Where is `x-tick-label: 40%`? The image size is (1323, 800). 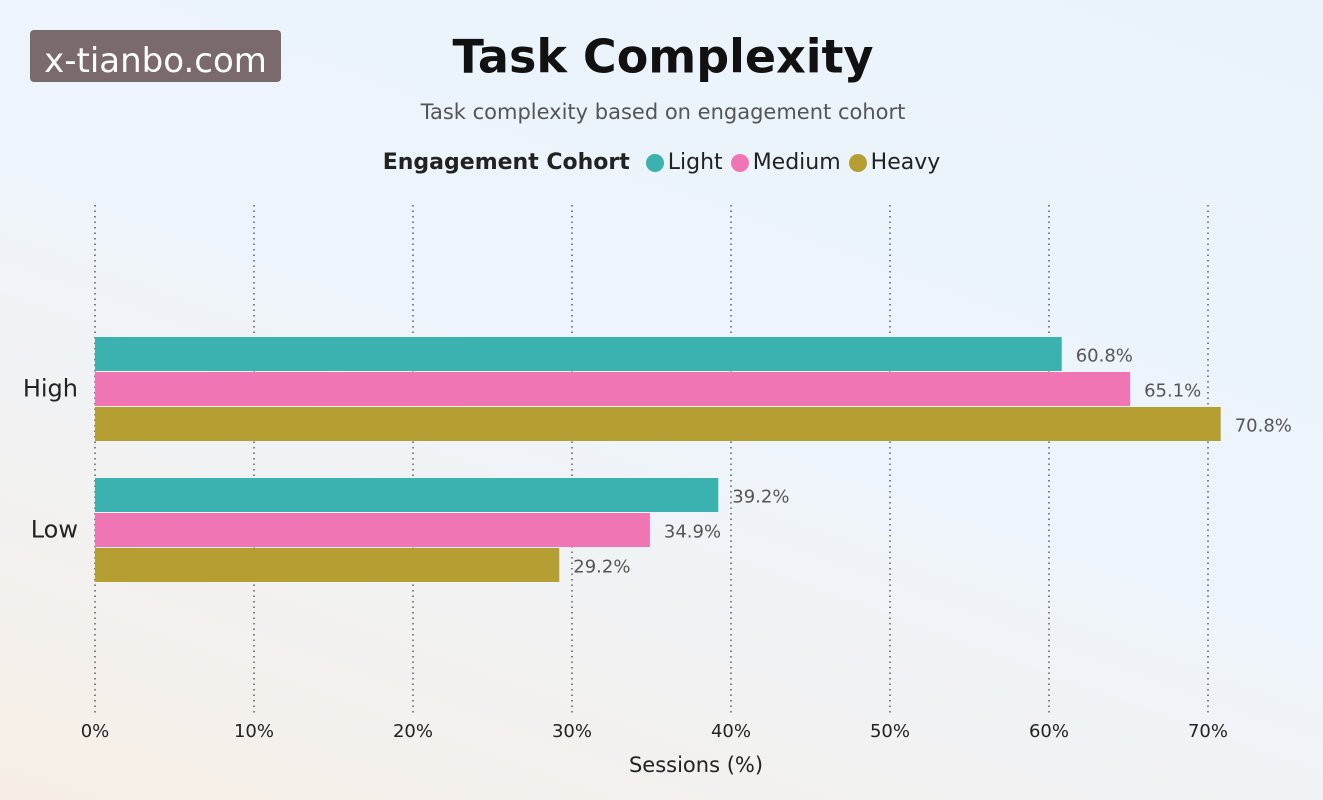
x-tick-label: 40% is located at coordinates (731, 731).